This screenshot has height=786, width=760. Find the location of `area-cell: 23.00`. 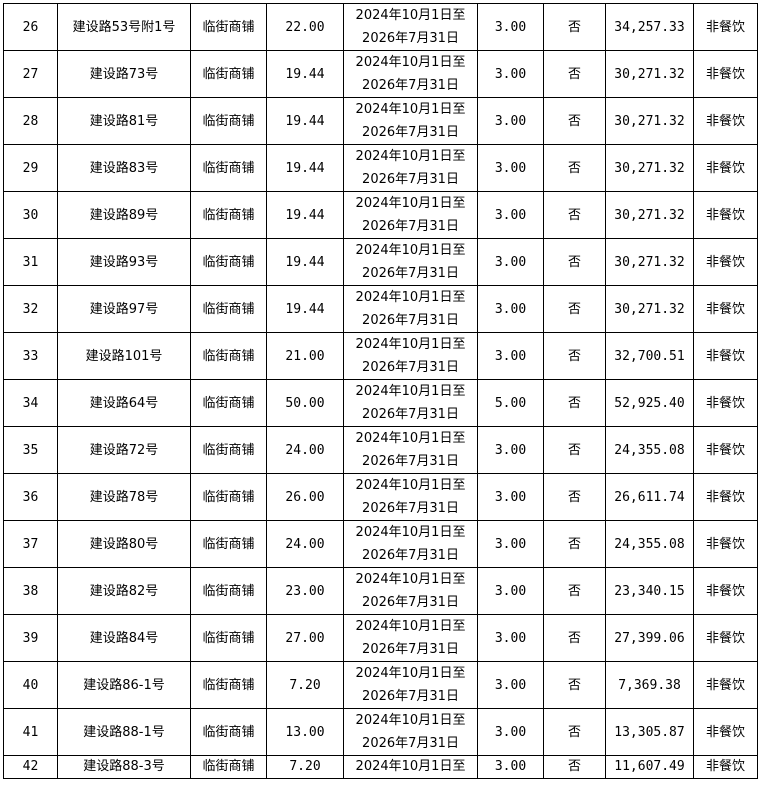

area-cell: 23.00 is located at coordinates (305, 591).